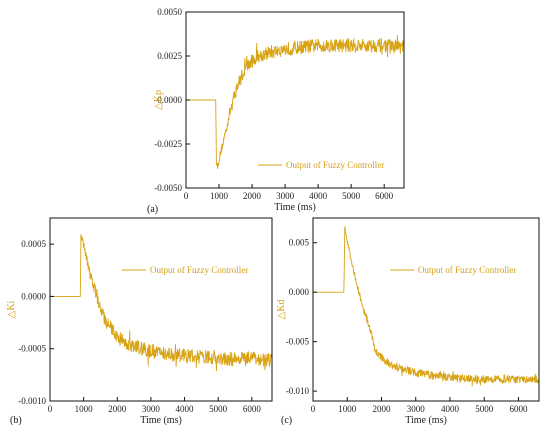 The image size is (550, 442). Describe the element at coordinates (298, 342) in the screenshot. I see `y-tick-label: -0.005` at that location.